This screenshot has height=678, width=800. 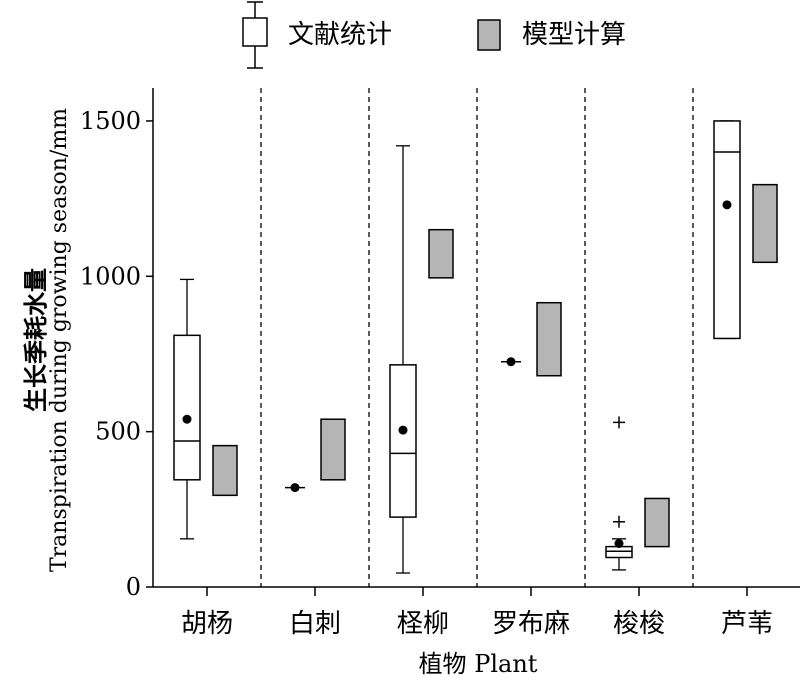 What do you see at coordinates (118, 432) in the screenshot?
I see `y-tick-label: 500` at bounding box center [118, 432].